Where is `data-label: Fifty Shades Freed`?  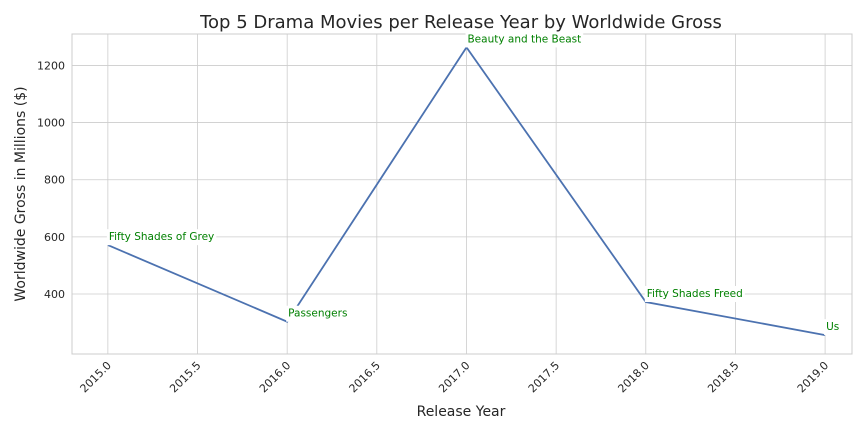
data-label: Fifty Shades Freed is located at coordinates (695, 294).